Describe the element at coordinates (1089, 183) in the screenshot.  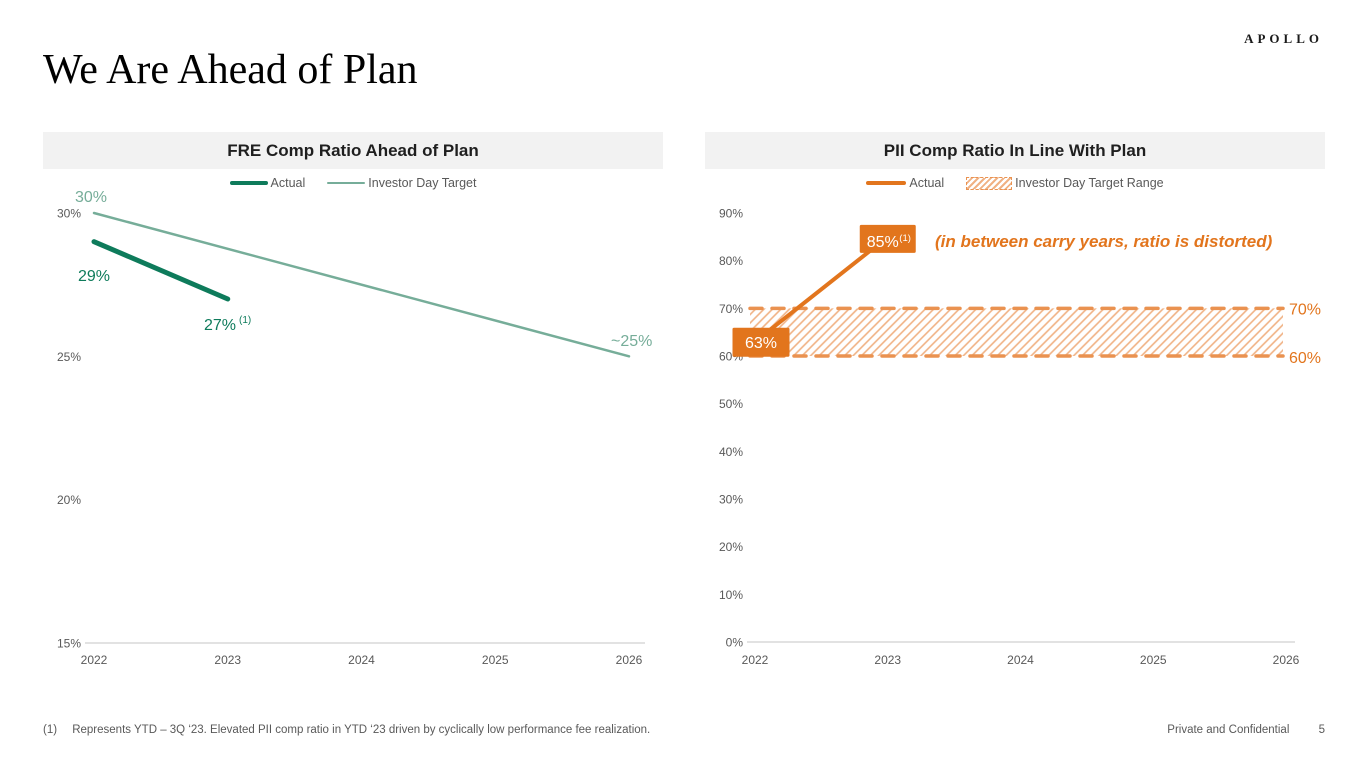
I see `legend-label-target-range: Investor Day Target Range` at that location.